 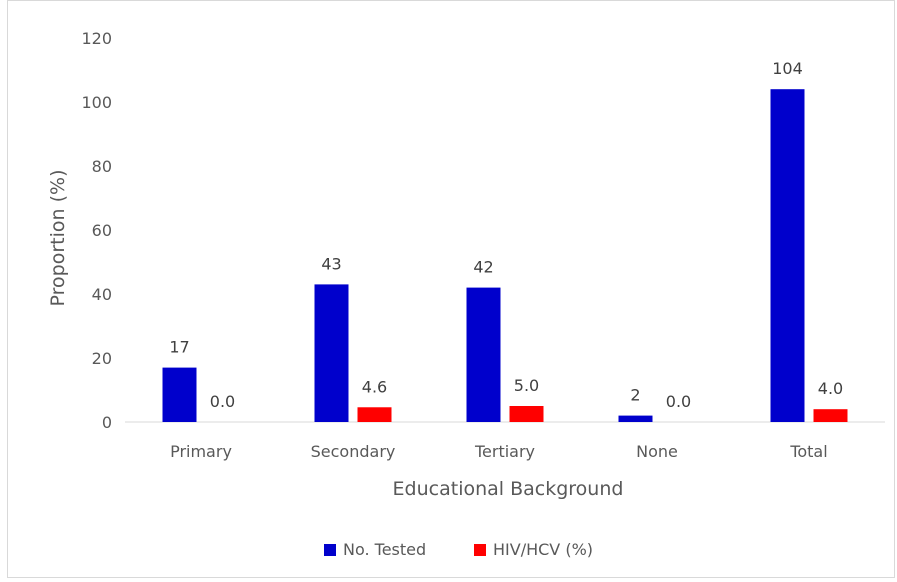 What do you see at coordinates (96, 102) in the screenshot?
I see `y-tick-label: 100` at bounding box center [96, 102].